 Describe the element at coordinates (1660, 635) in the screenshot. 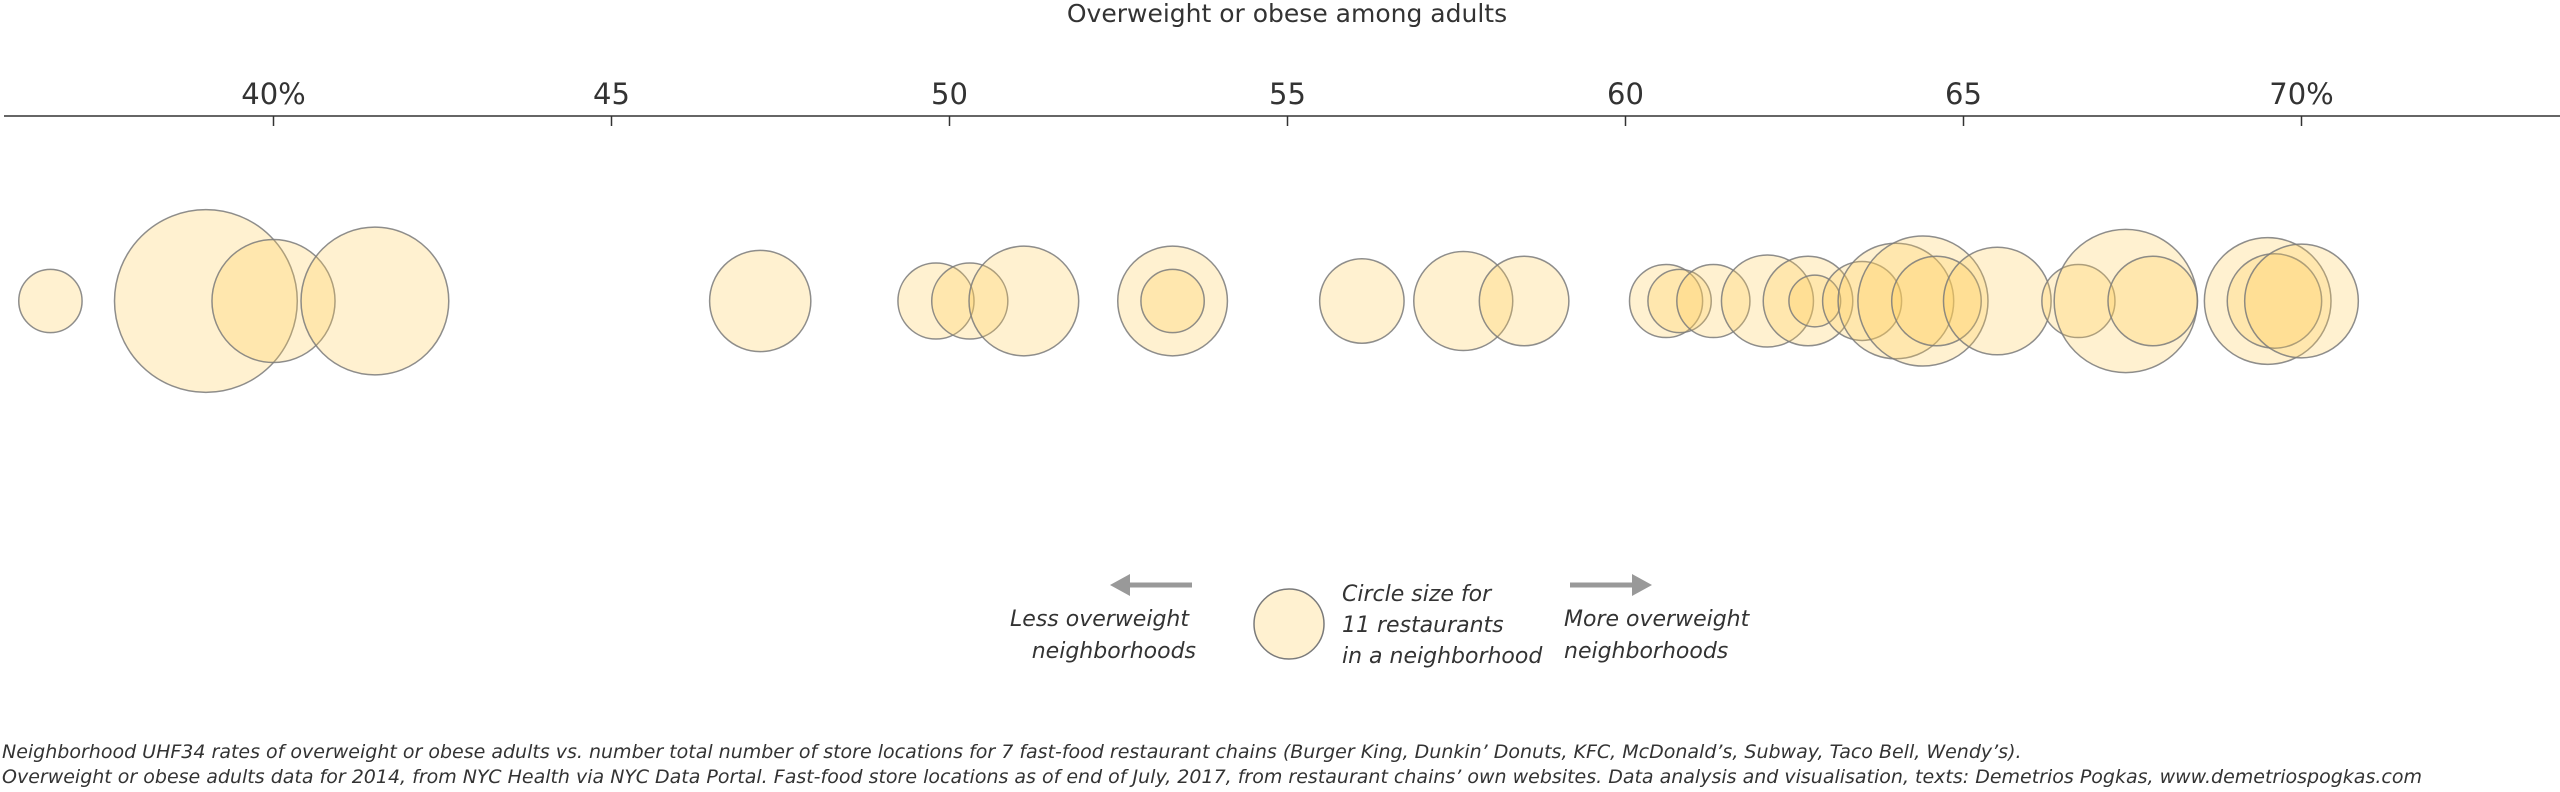

I see `legend-right-text: More overweight neighborhoods` at that location.